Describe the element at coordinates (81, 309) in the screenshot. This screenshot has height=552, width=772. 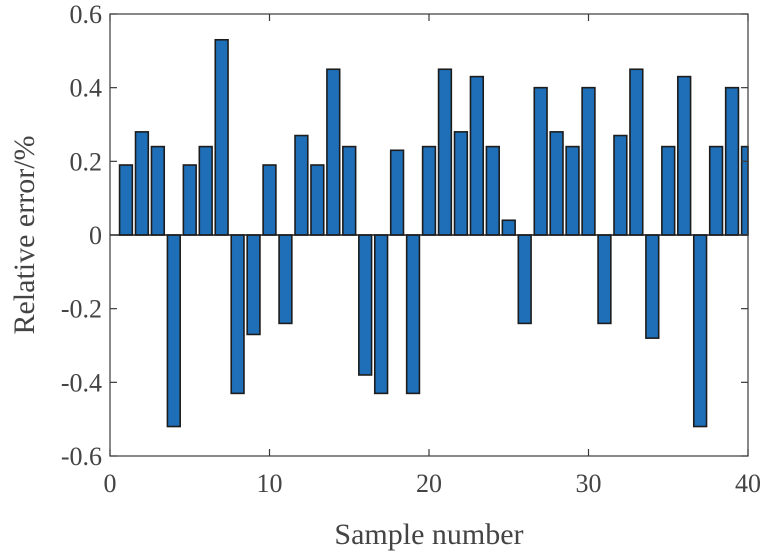
I see `y-tick-label: -0.2` at that location.